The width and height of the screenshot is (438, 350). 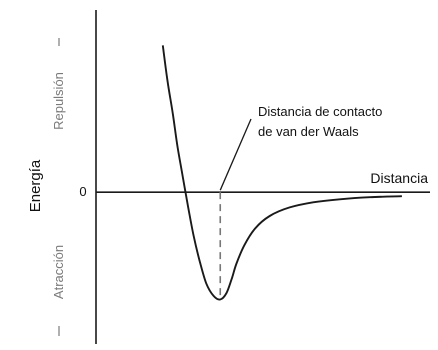 What do you see at coordinates (308, 131) in the screenshot?
I see `annotation-line-2: de van der Waals` at bounding box center [308, 131].